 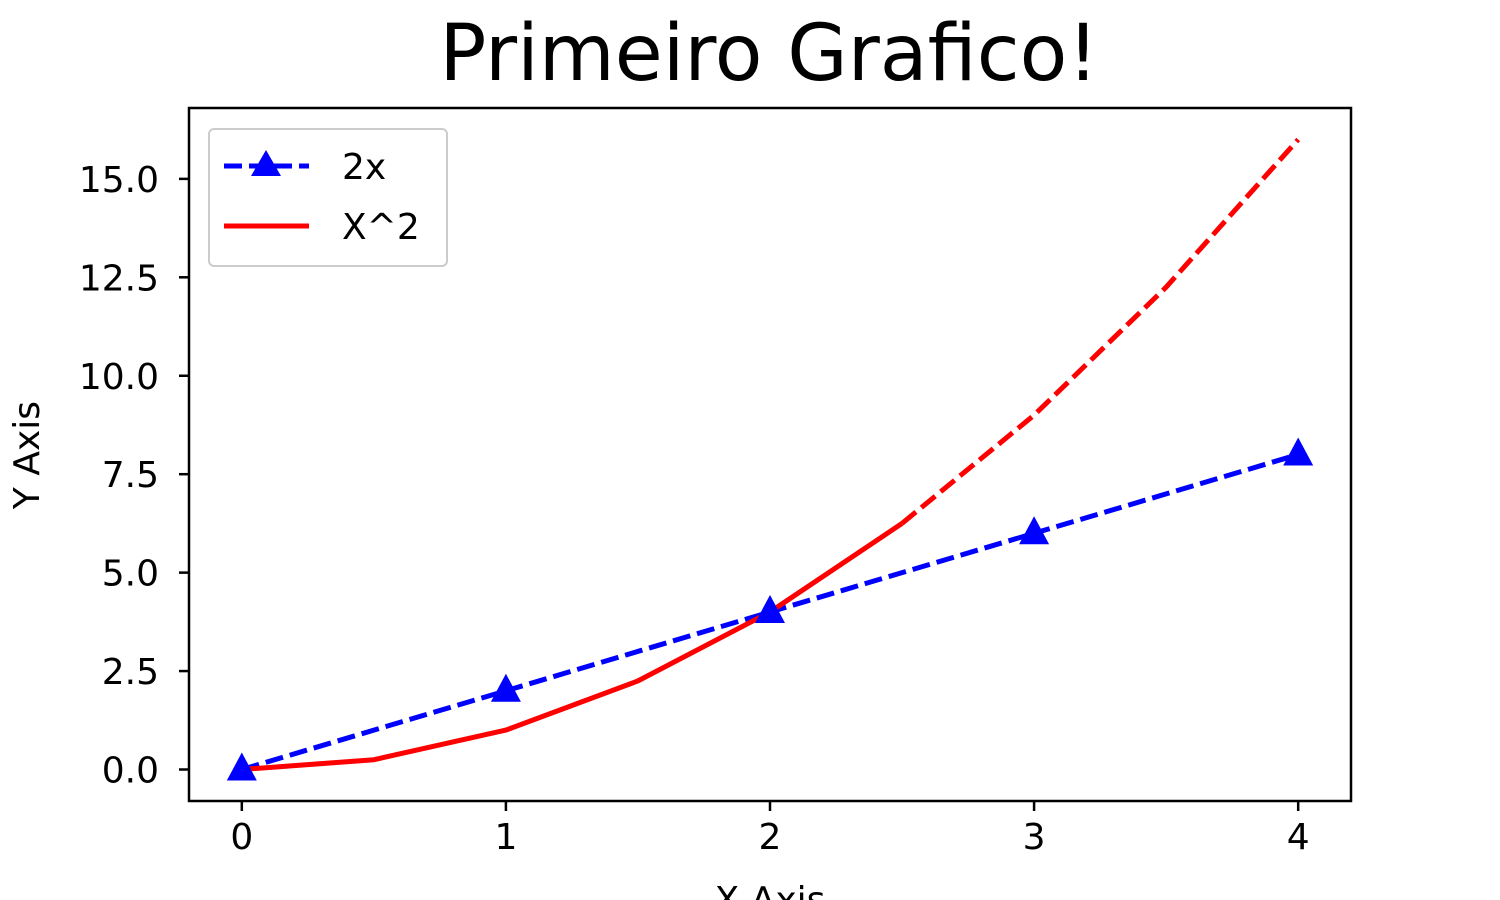 I want to click on y-tick-label: 10.0, so click(x=119, y=377).